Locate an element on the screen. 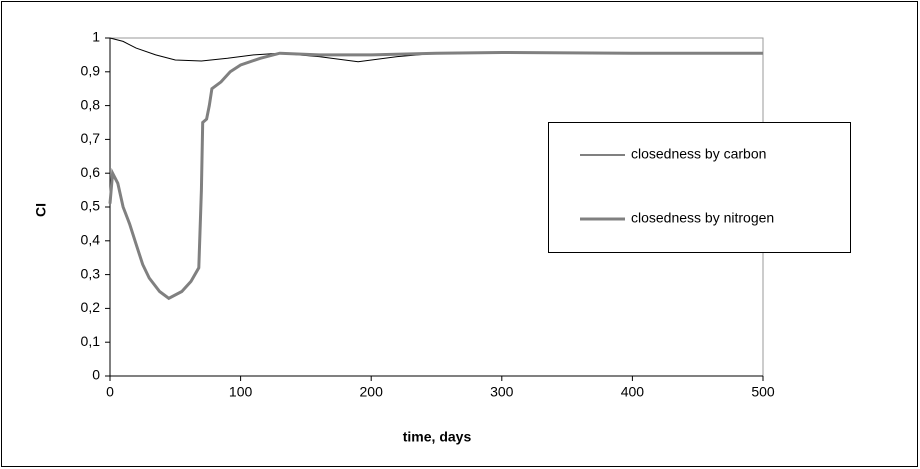 This screenshot has width=920, height=469. y-tick-label: 0,4 is located at coordinates (91, 240).